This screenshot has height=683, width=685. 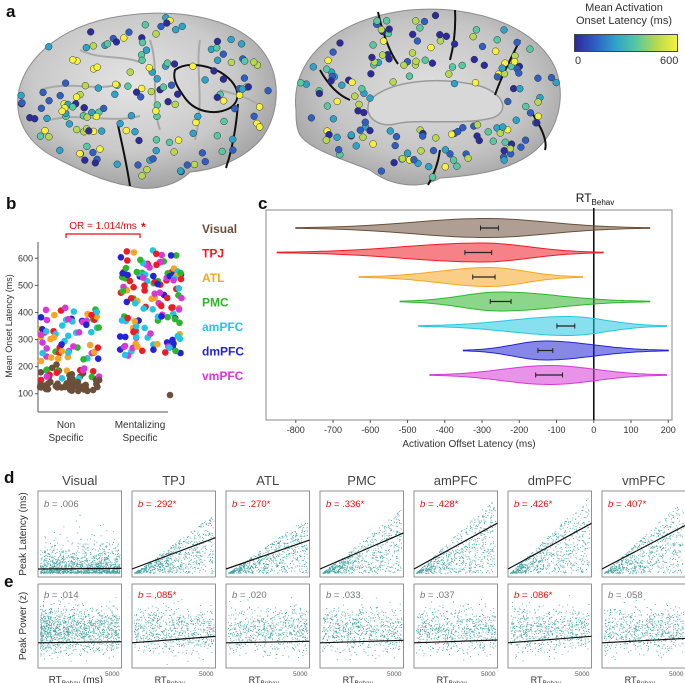 What do you see at coordinates (347, 504) in the screenshot?
I see `panel-d-b-number: = .336*` at bounding box center [347, 504].